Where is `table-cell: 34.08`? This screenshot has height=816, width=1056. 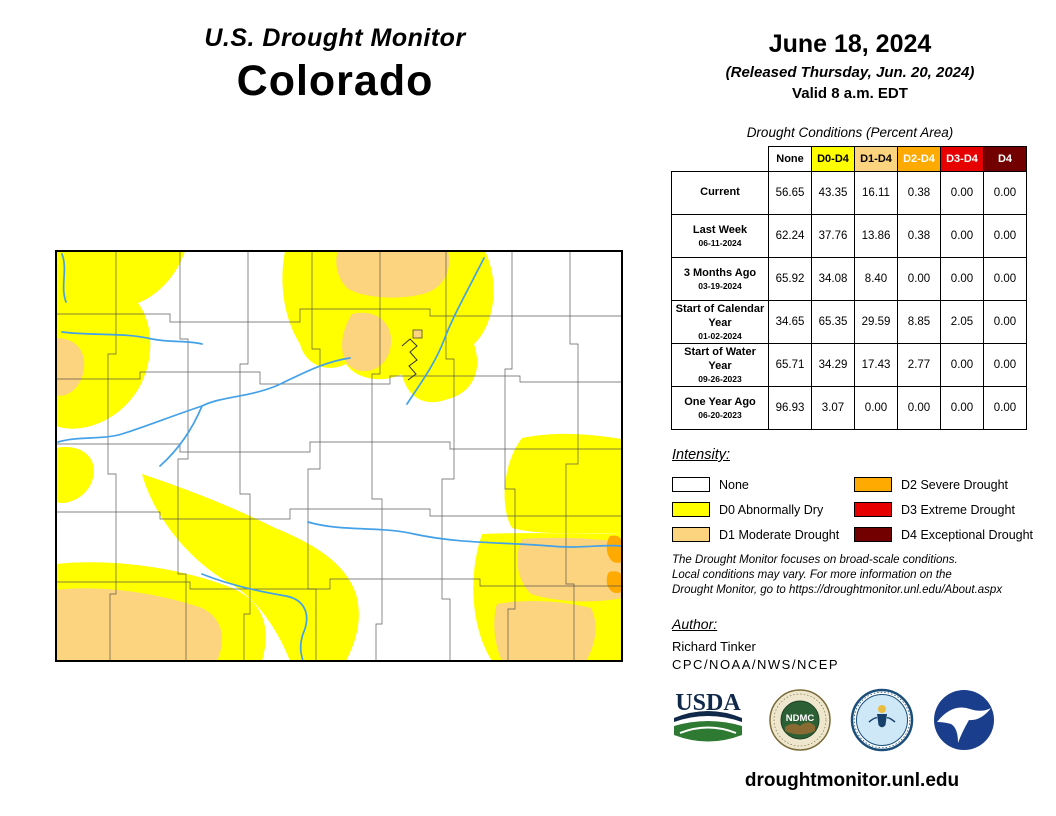
table-cell: 34.08 is located at coordinates (833, 279).